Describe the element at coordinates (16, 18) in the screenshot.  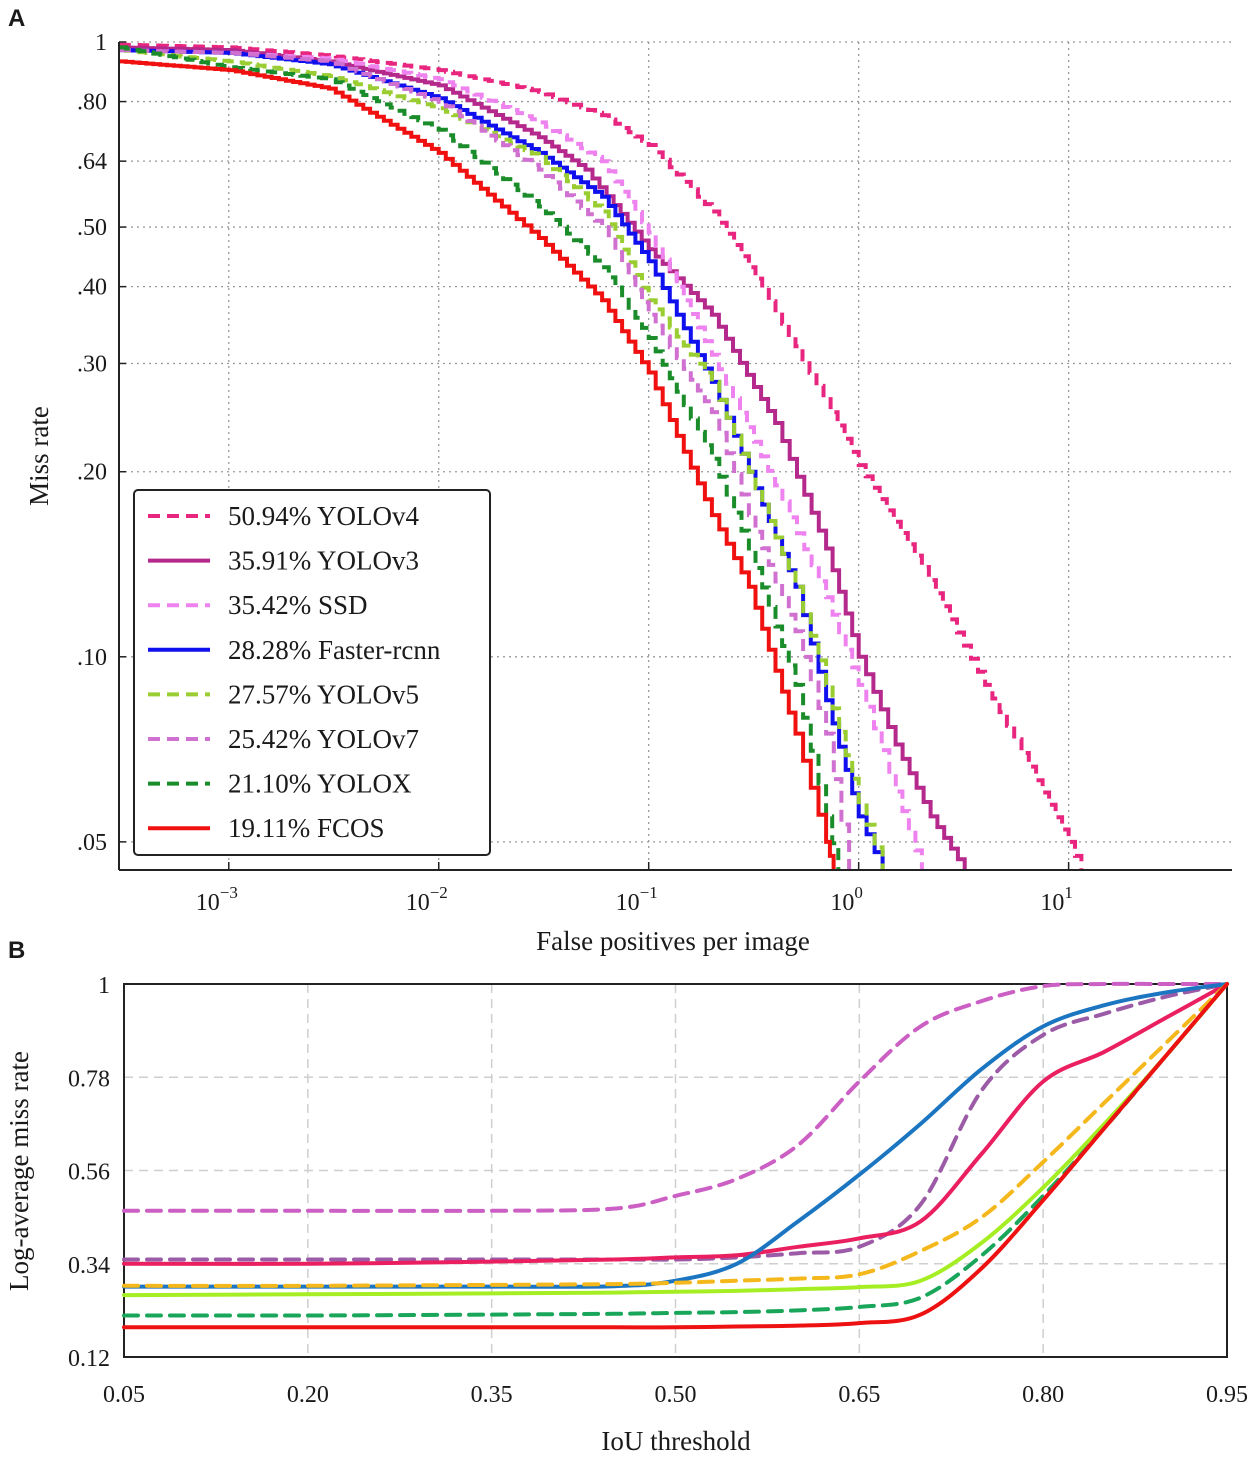
I see `panel-a-letter: A` at that location.